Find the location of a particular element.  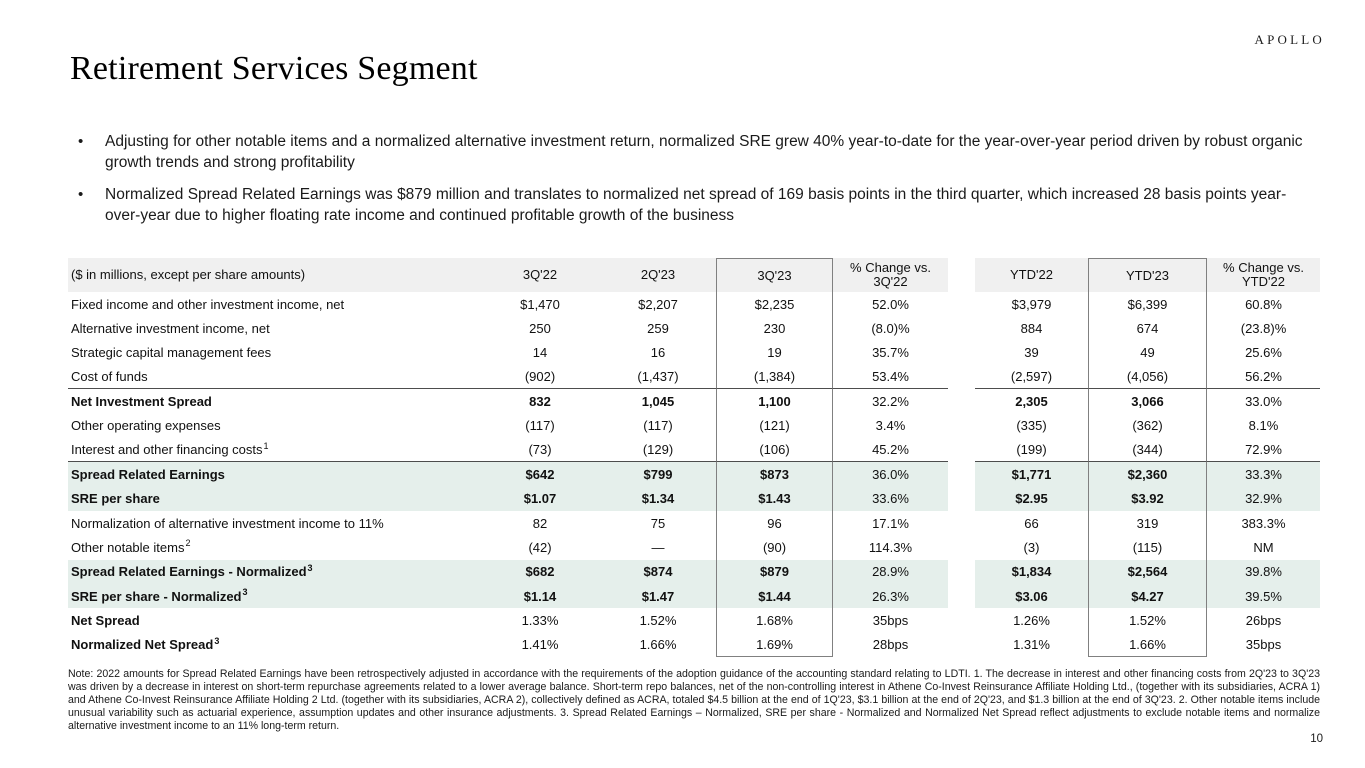

table-cell: (902) is located at coordinates (540, 377).